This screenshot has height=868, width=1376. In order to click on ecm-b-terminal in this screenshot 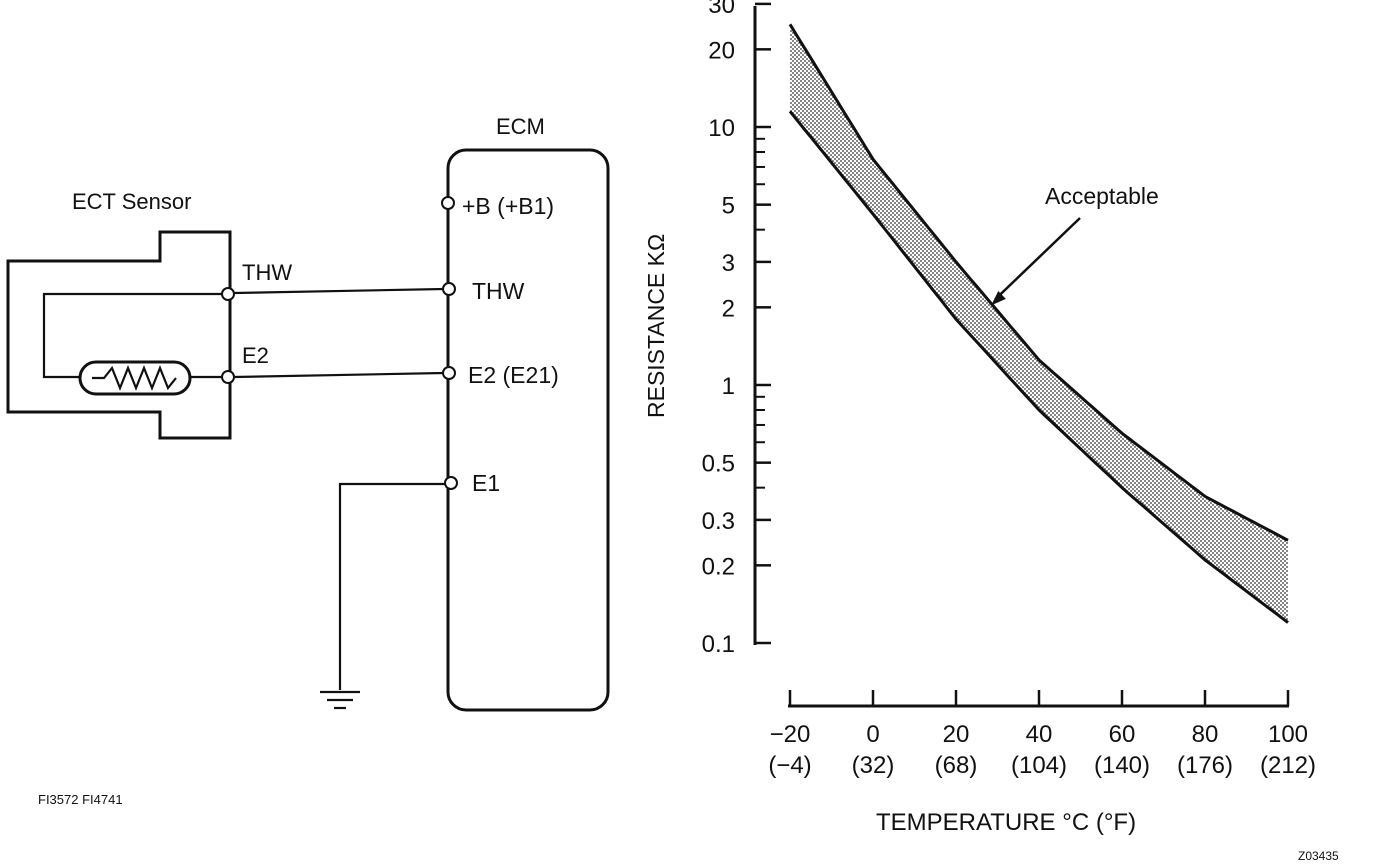, I will do `click(448, 203)`.